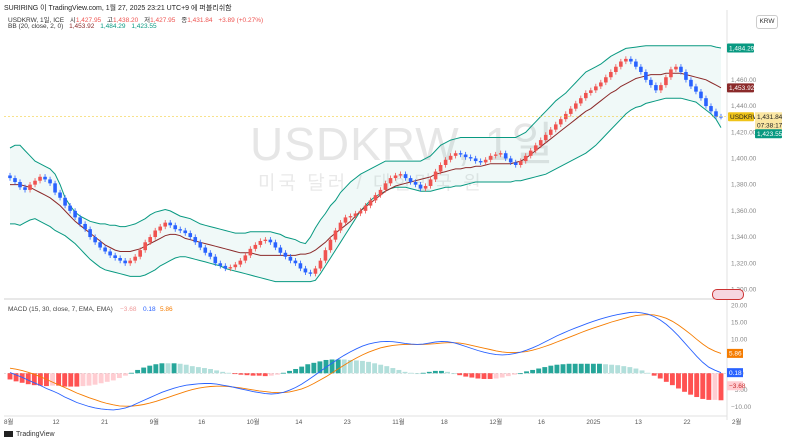 Image resolution: width=790 pixels, height=445 pixels. What do you see at coordinates (593, 422) in the screenshot?
I see `time-tick-label: 2025` at bounding box center [593, 422].